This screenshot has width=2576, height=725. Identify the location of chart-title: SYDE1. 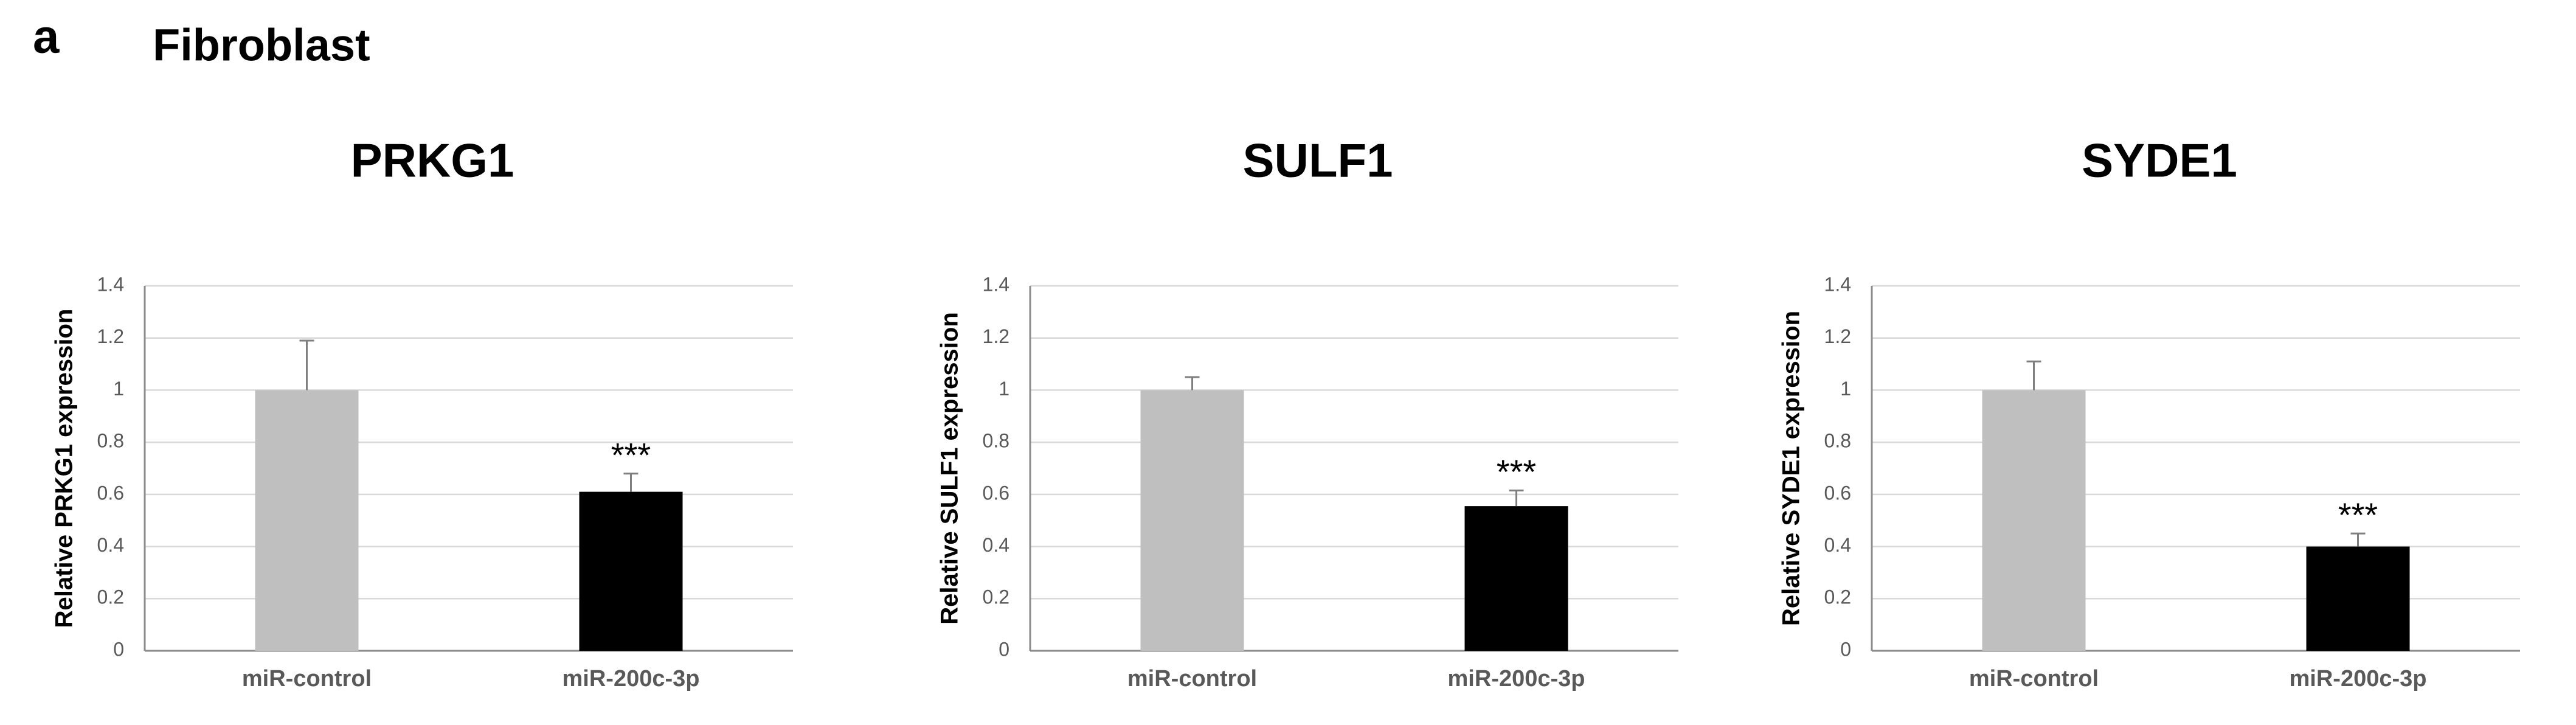
(2159, 160).